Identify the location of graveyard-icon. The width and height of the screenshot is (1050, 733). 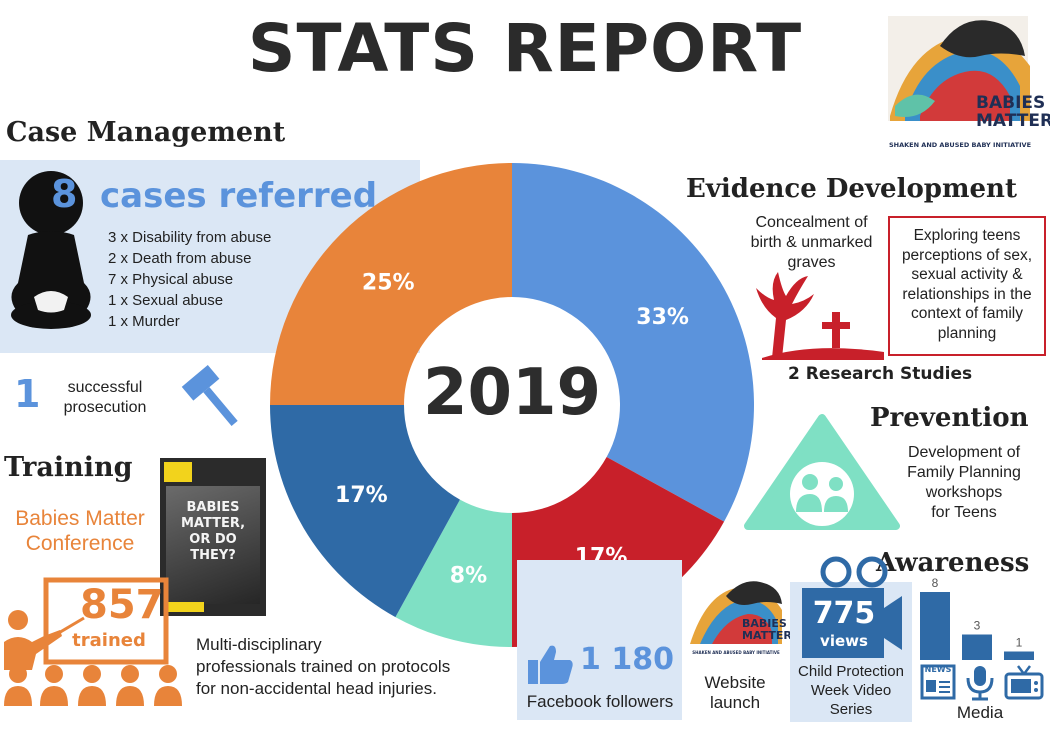
(820, 316).